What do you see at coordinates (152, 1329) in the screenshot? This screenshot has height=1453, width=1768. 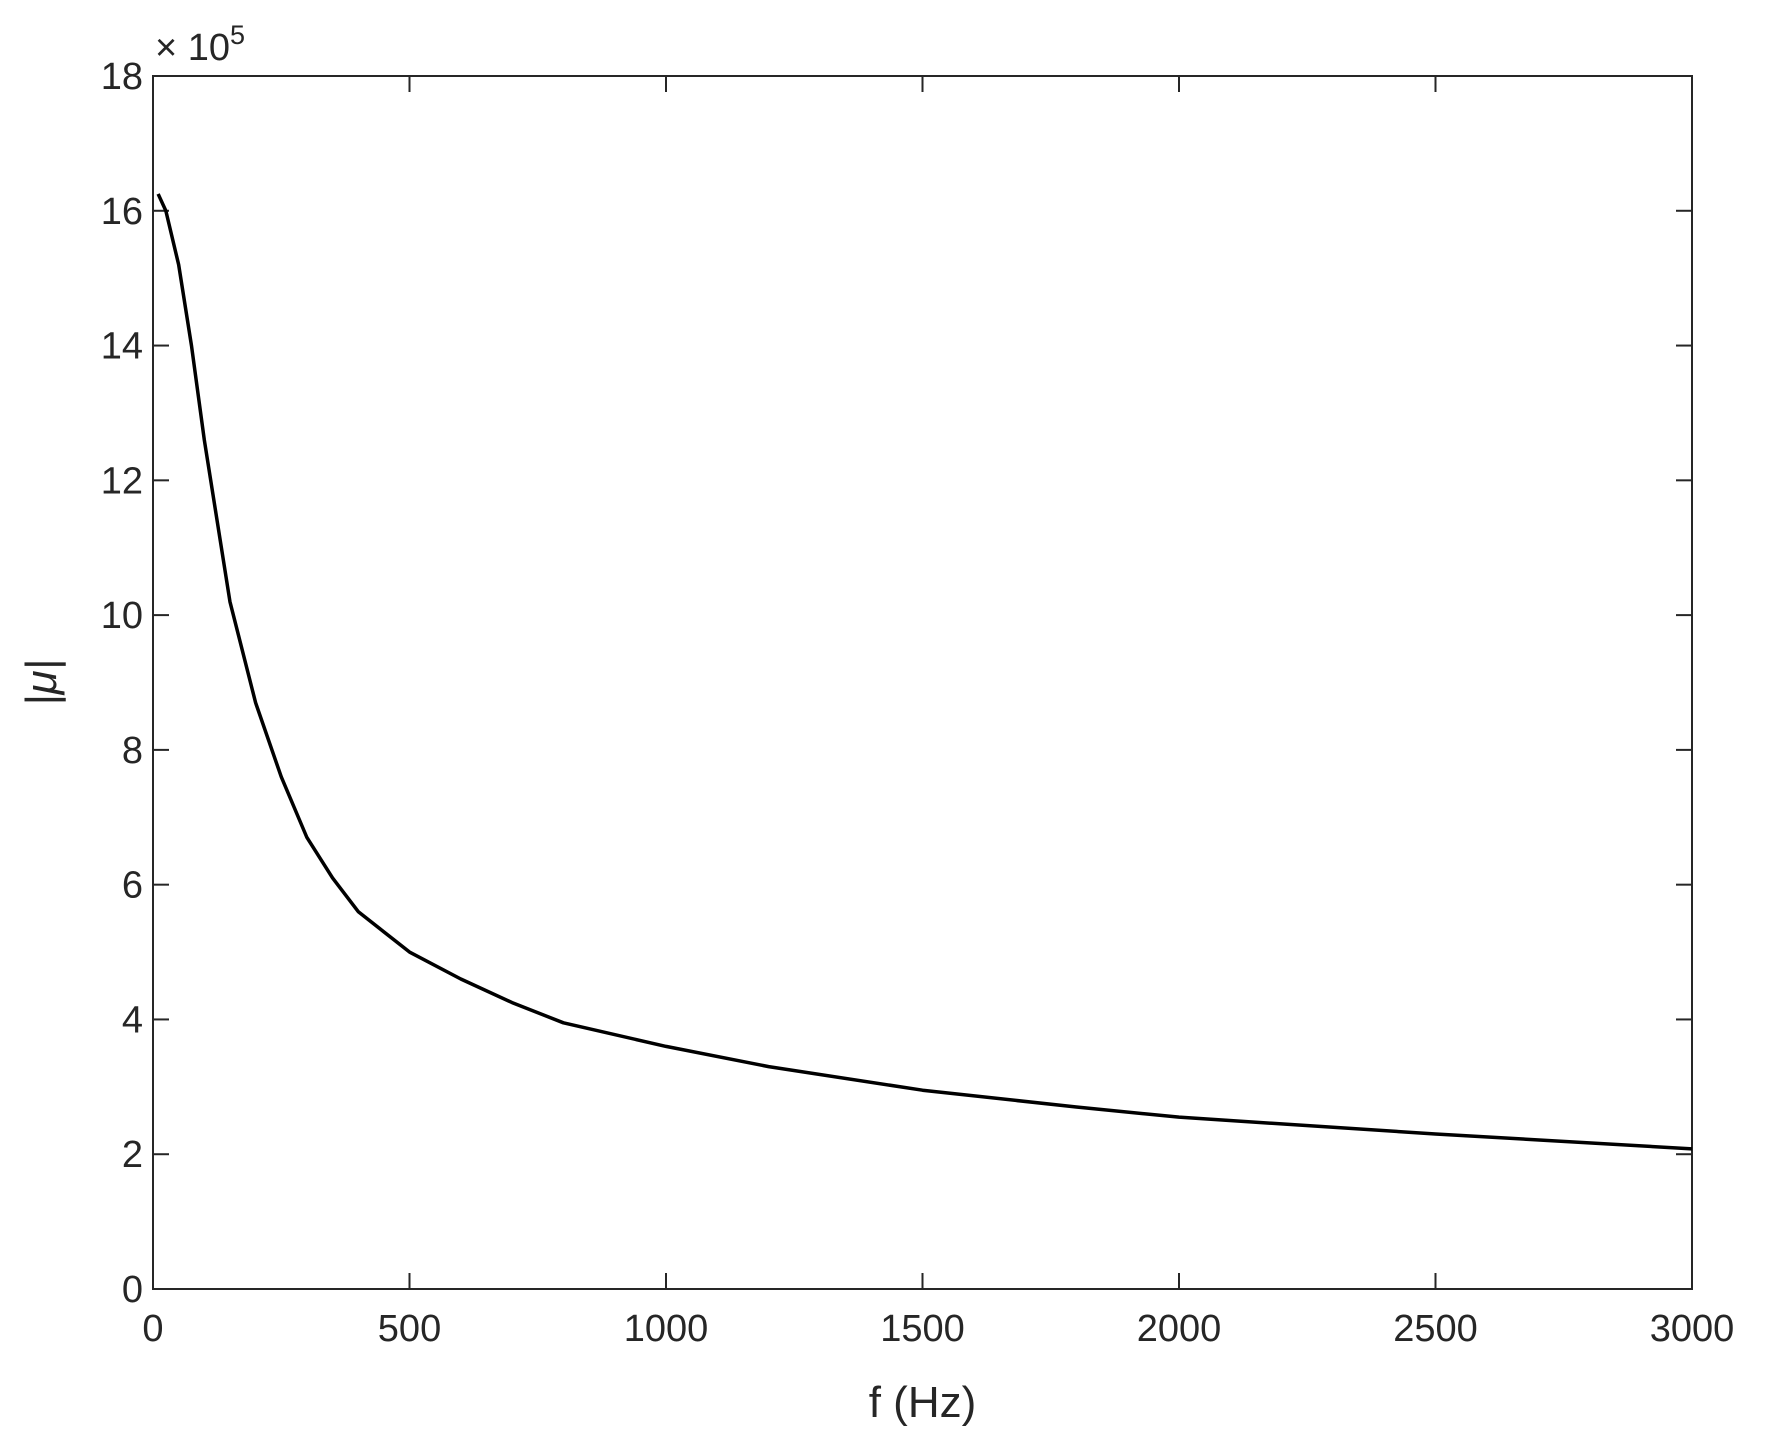 I see `x-tick-label: 0` at bounding box center [152, 1329].